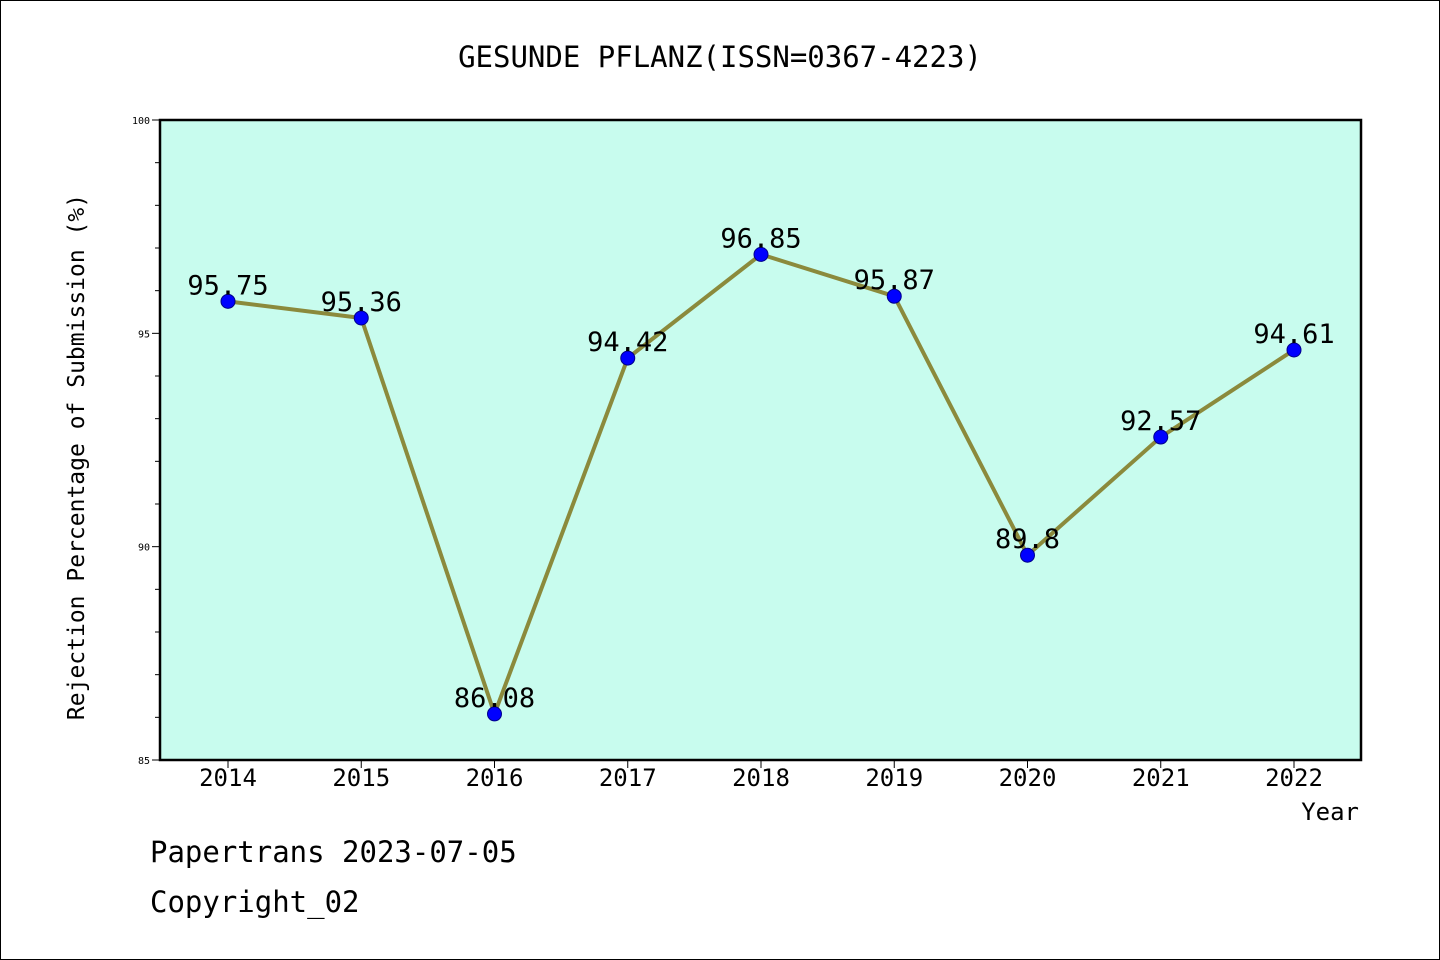 Image resolution: width=1440 pixels, height=960 pixels. I want to click on data-label: 95.75, so click(227, 285).